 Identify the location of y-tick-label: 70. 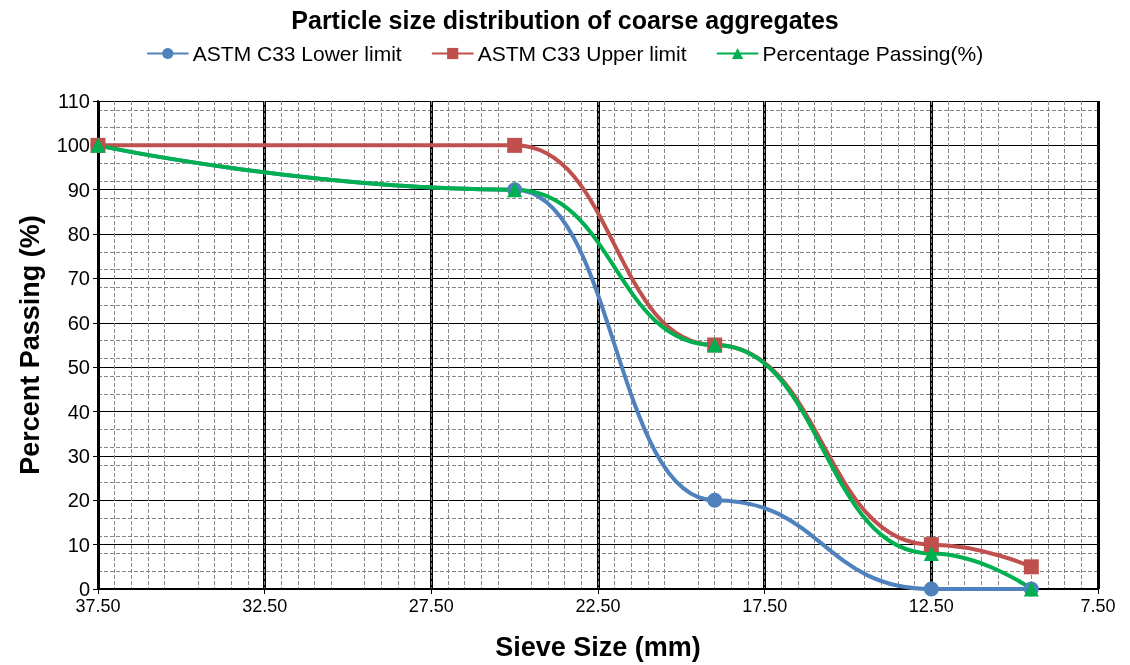
(78, 278).